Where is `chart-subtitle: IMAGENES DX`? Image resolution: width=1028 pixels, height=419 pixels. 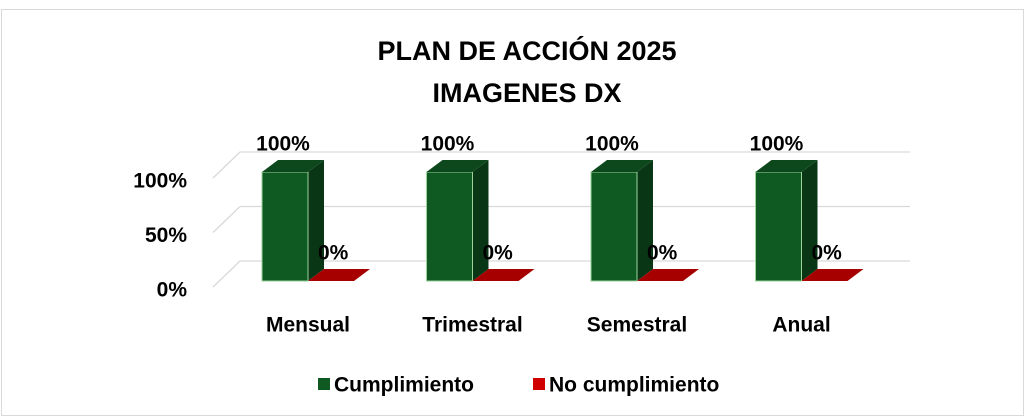 chart-subtitle: IMAGENES DX is located at coordinates (526, 93).